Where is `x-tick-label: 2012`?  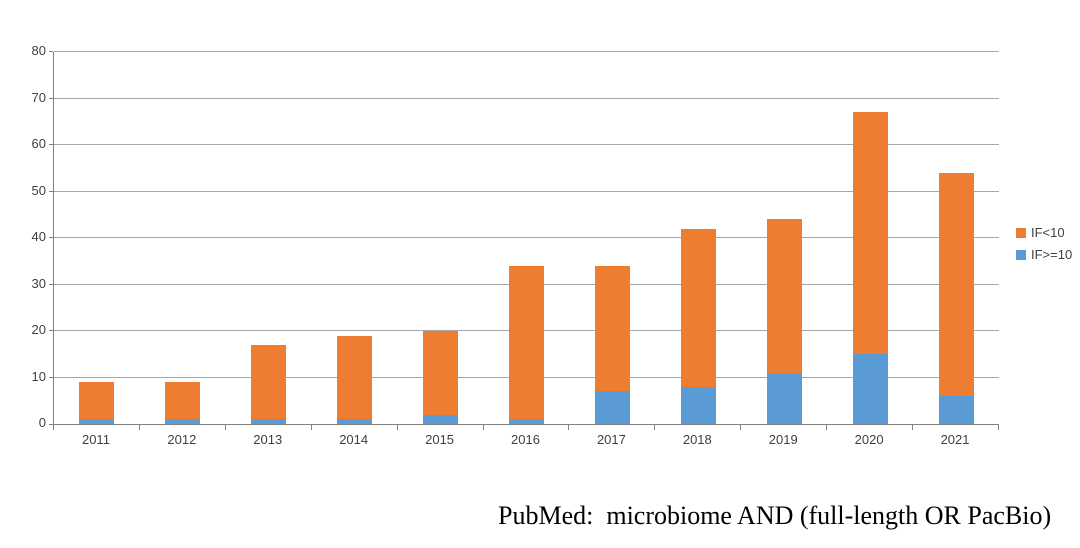
x-tick-label: 2012 is located at coordinates (182, 439).